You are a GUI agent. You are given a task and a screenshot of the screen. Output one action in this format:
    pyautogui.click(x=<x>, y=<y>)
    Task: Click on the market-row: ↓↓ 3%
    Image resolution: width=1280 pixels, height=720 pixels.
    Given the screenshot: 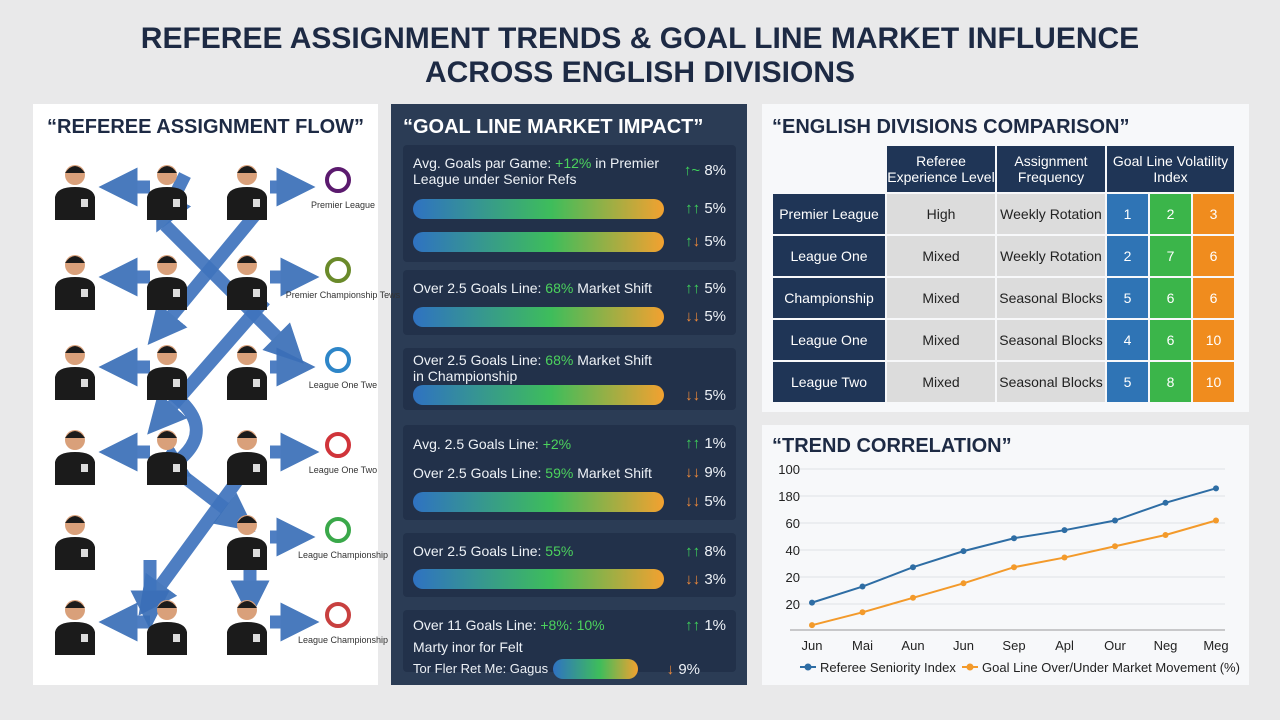 What is the action you would take?
    pyautogui.click(x=569, y=579)
    